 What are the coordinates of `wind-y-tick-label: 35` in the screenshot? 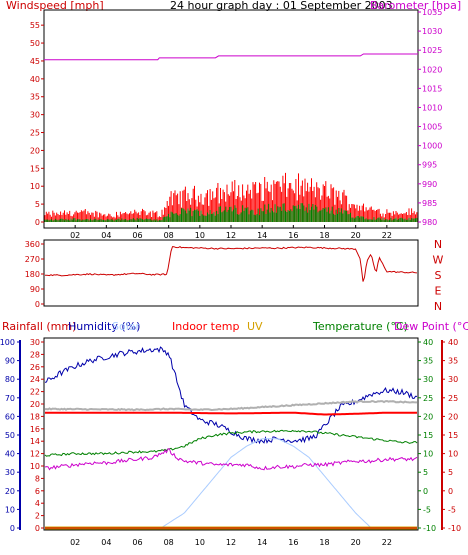 It's located at (35, 97).